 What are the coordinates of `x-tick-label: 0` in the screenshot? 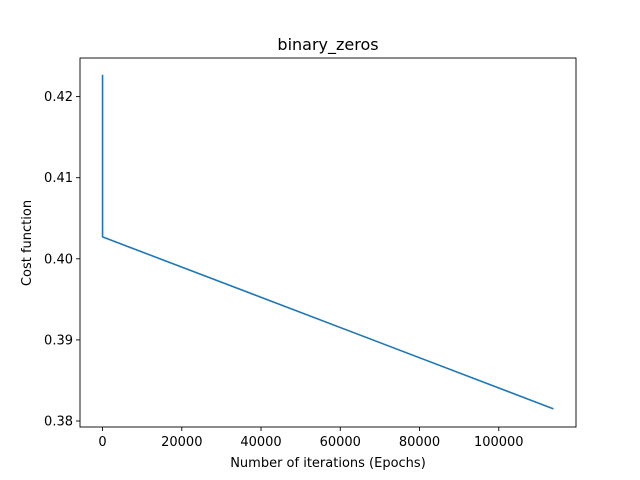 It's located at (102, 442).